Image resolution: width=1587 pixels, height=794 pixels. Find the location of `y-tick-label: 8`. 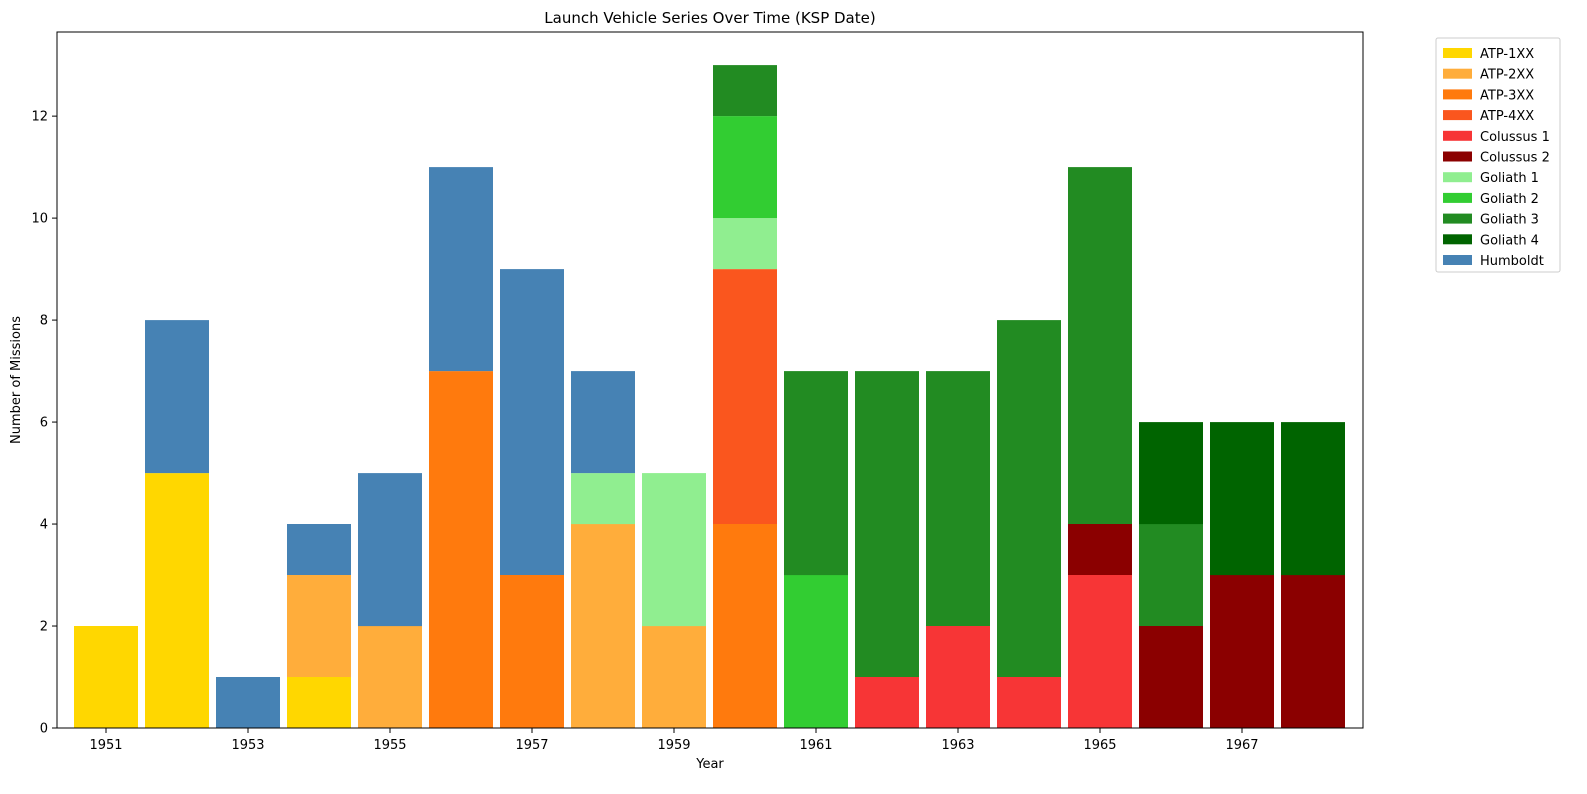

y-tick-label: 8 is located at coordinates (44, 321).